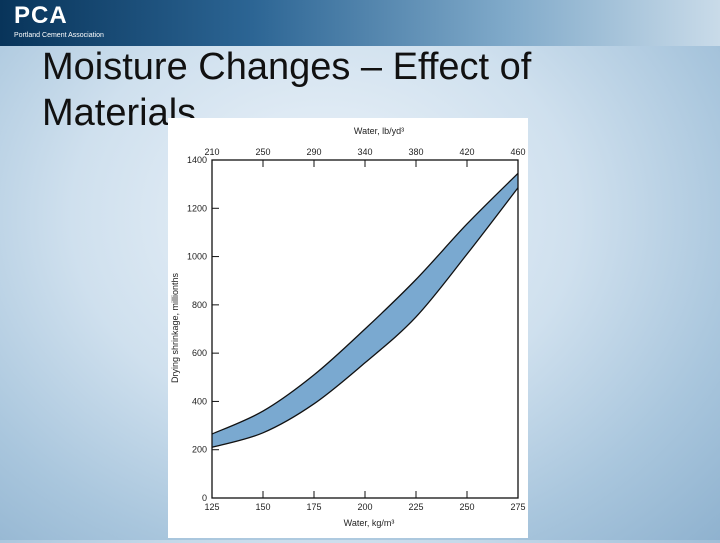 Image resolution: width=720 pixels, height=543 pixels. What do you see at coordinates (364, 152) in the screenshot?
I see `x2-tick-label: 340` at bounding box center [364, 152].